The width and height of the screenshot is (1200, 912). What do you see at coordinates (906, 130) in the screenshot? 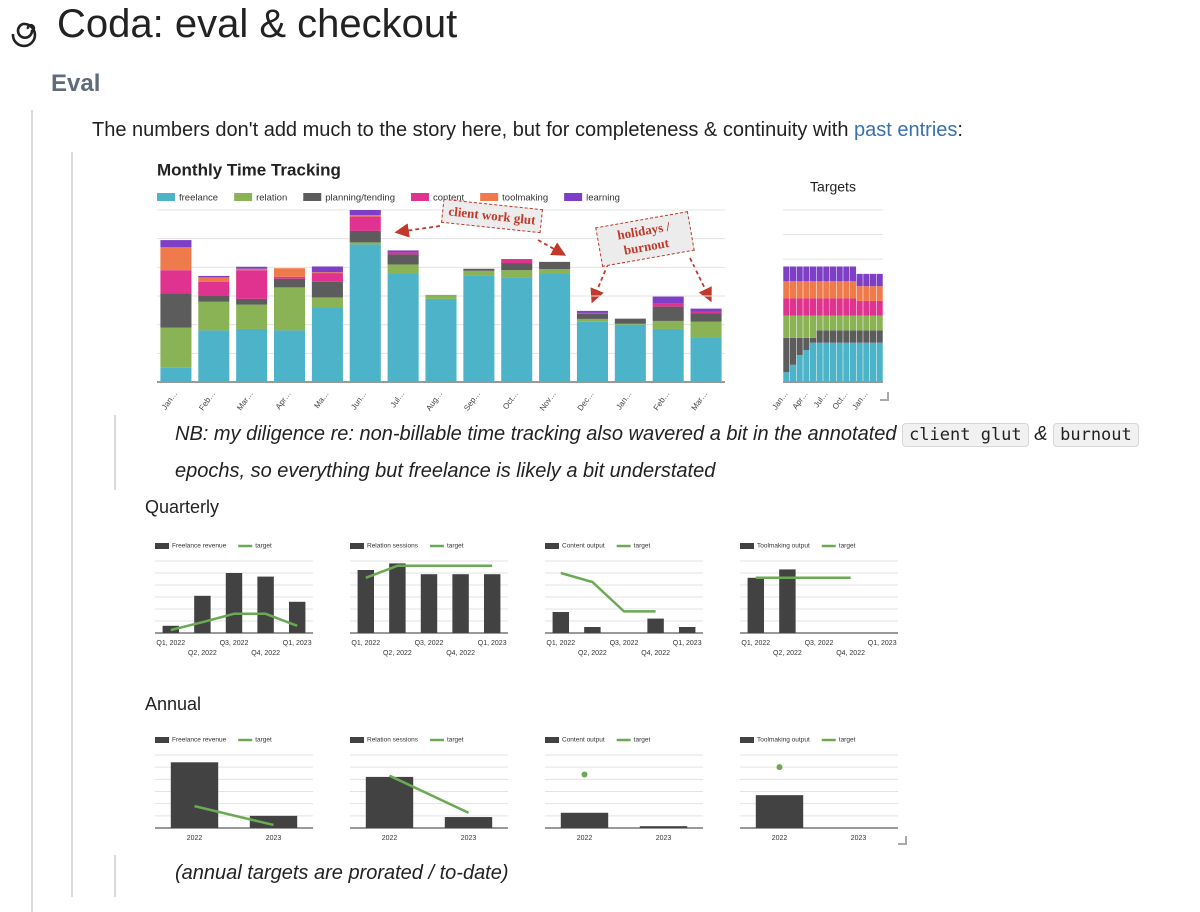
I see `link: past entries` at bounding box center [906, 130].